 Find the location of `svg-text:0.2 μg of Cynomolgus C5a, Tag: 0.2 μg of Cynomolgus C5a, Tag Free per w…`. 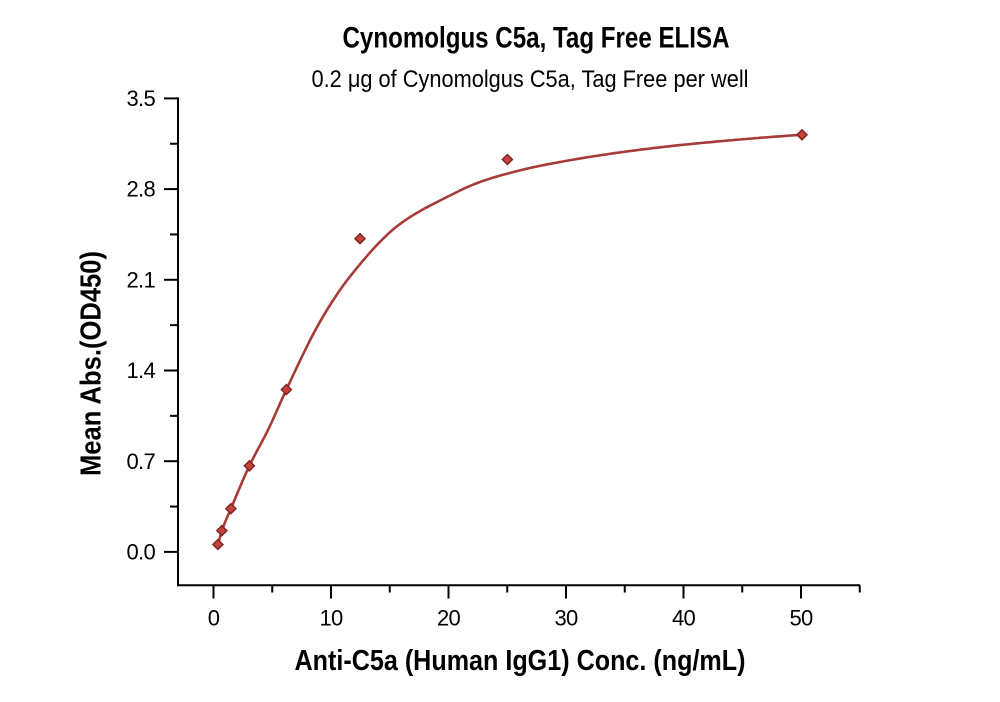

svg-text:0.2 μg of Cynomolgus C5a, Tag: 0.2 μg of Cynomolgus C5a, Tag Free per w… is located at coordinates (530, 79).